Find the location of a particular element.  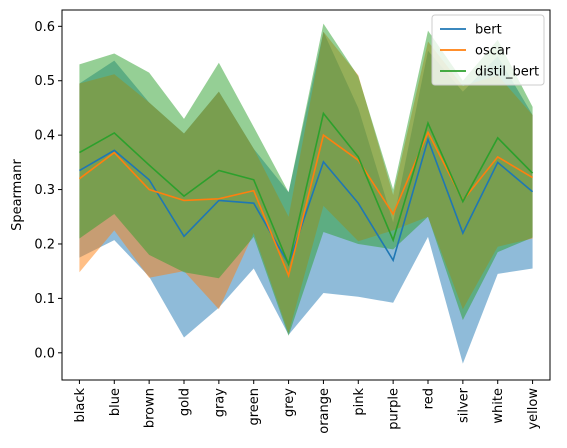

legend-box is located at coordinates (488, 50).